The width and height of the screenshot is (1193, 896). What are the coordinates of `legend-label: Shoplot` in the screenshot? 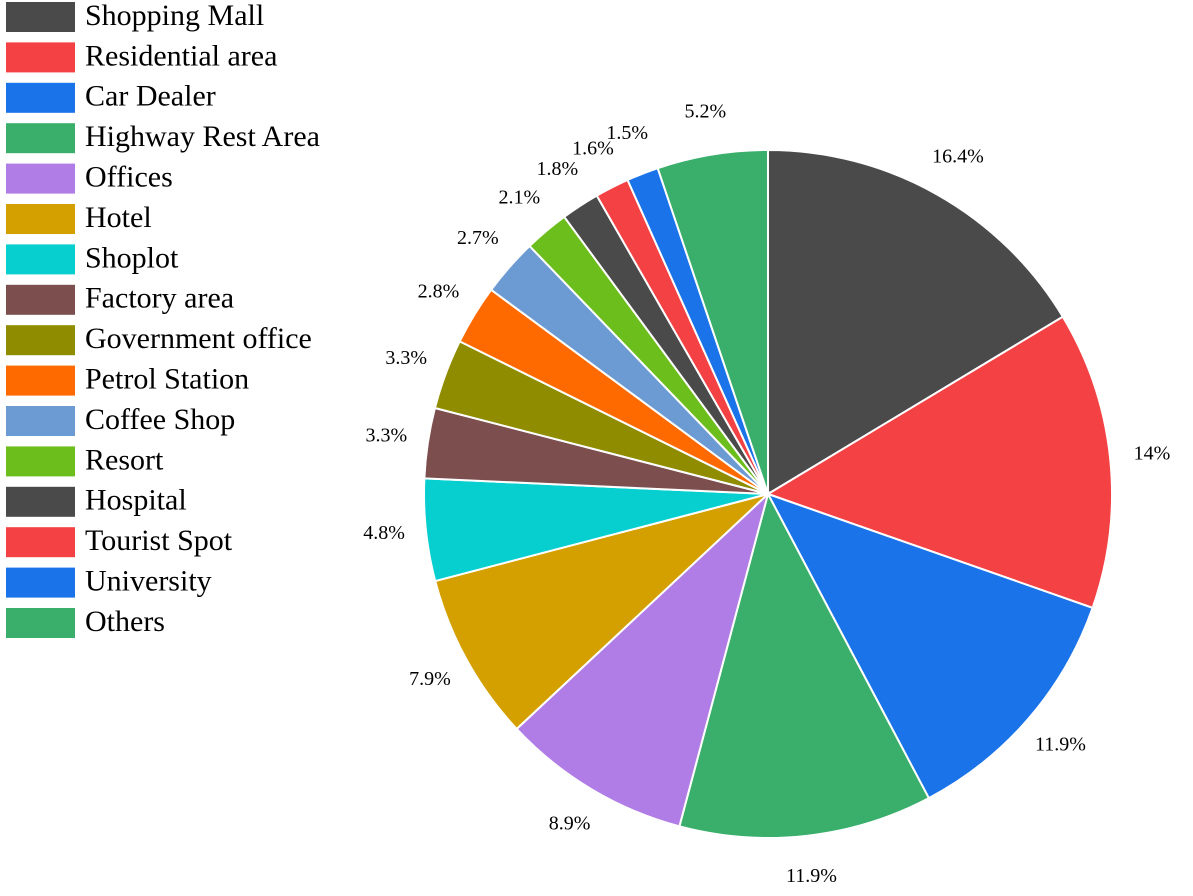 It's located at (132, 257).